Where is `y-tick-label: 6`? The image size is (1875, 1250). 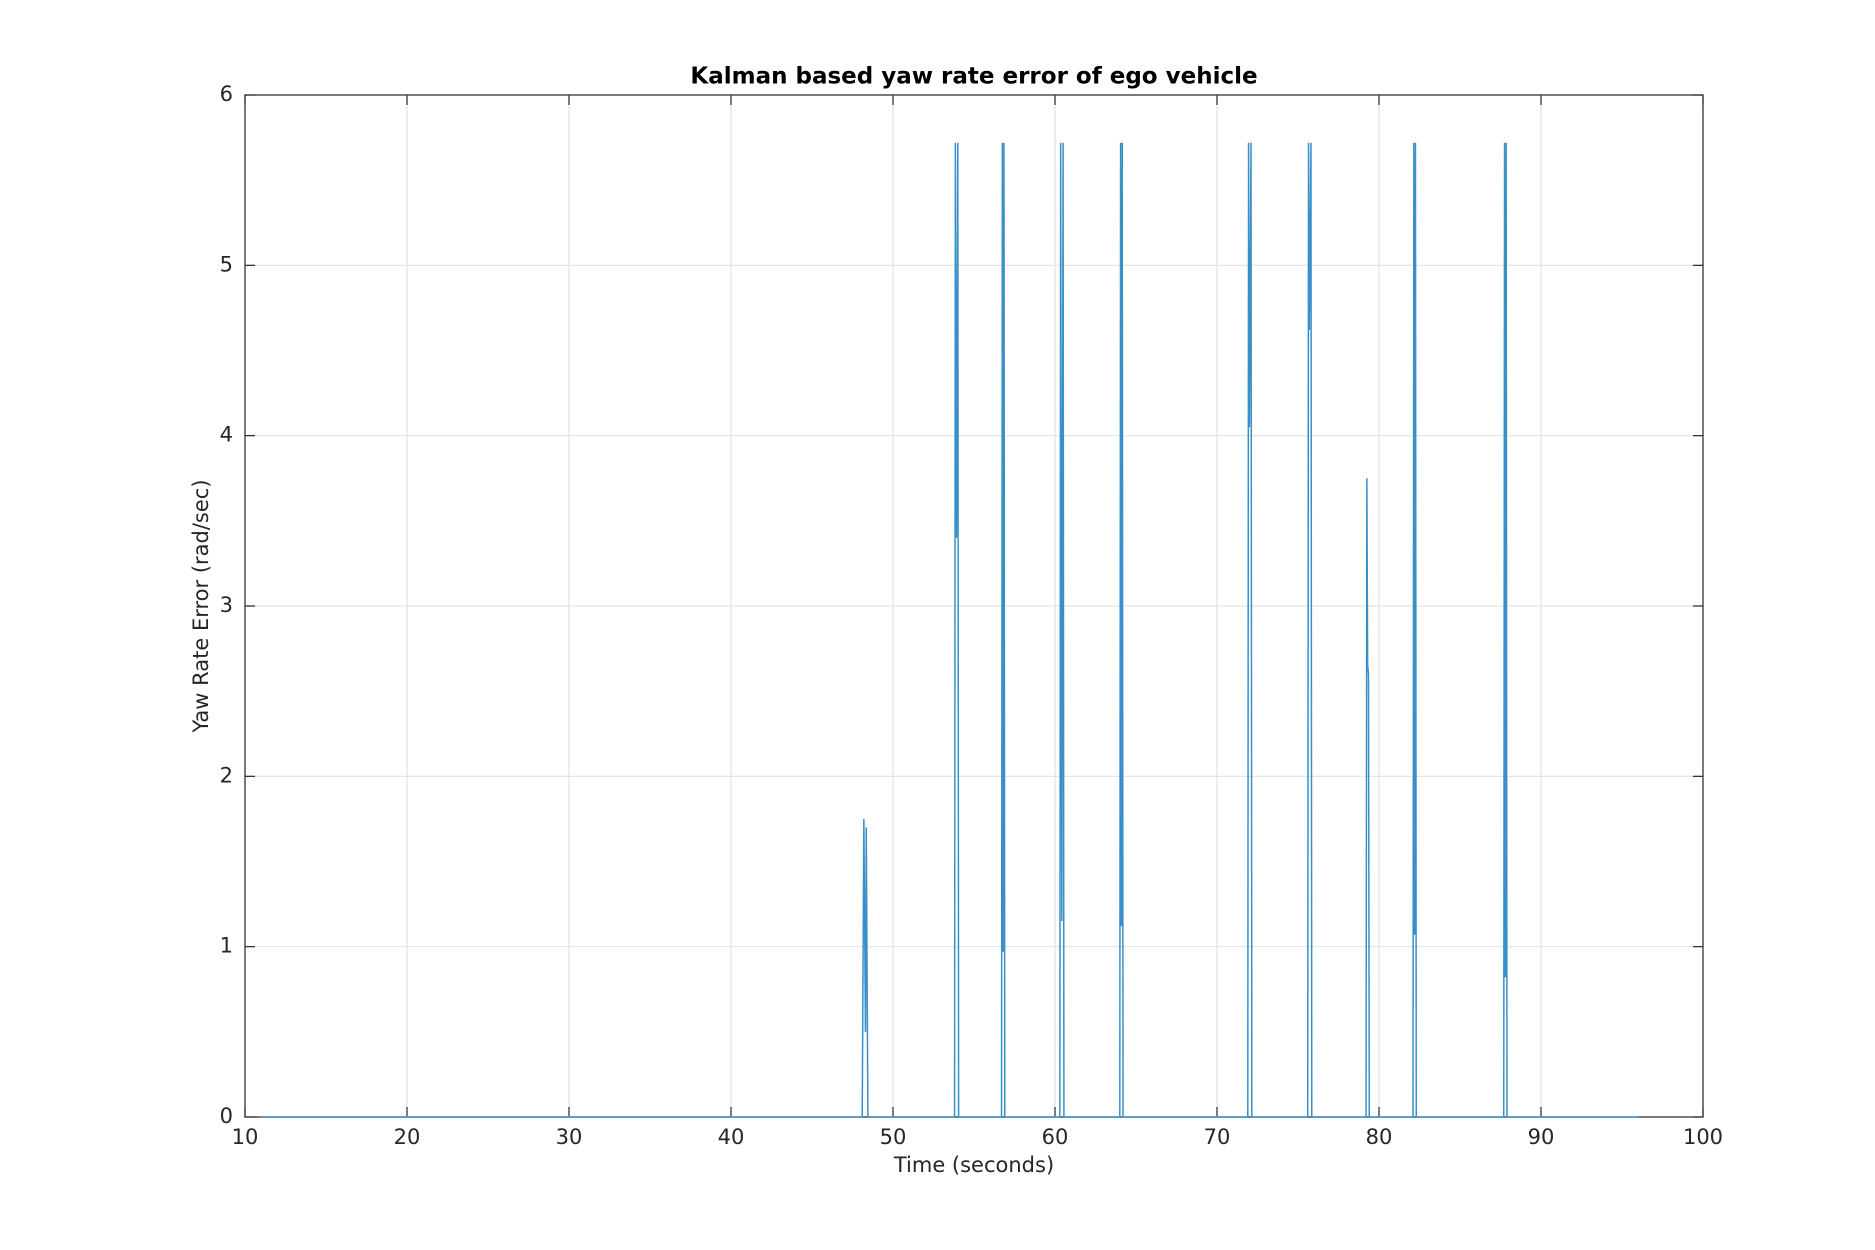
y-tick-label: 6 is located at coordinates (226, 94).